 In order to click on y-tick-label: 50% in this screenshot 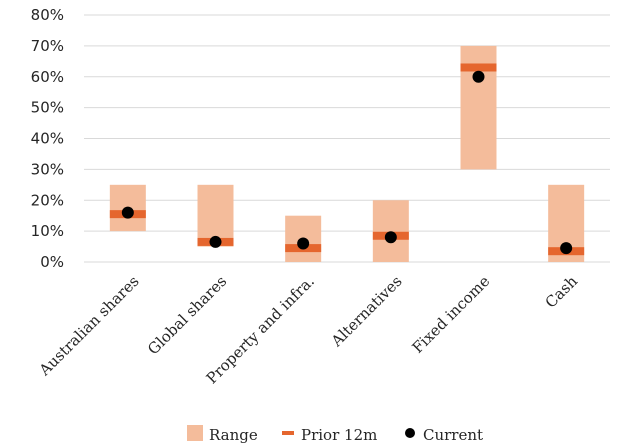, I will do `click(47, 108)`.